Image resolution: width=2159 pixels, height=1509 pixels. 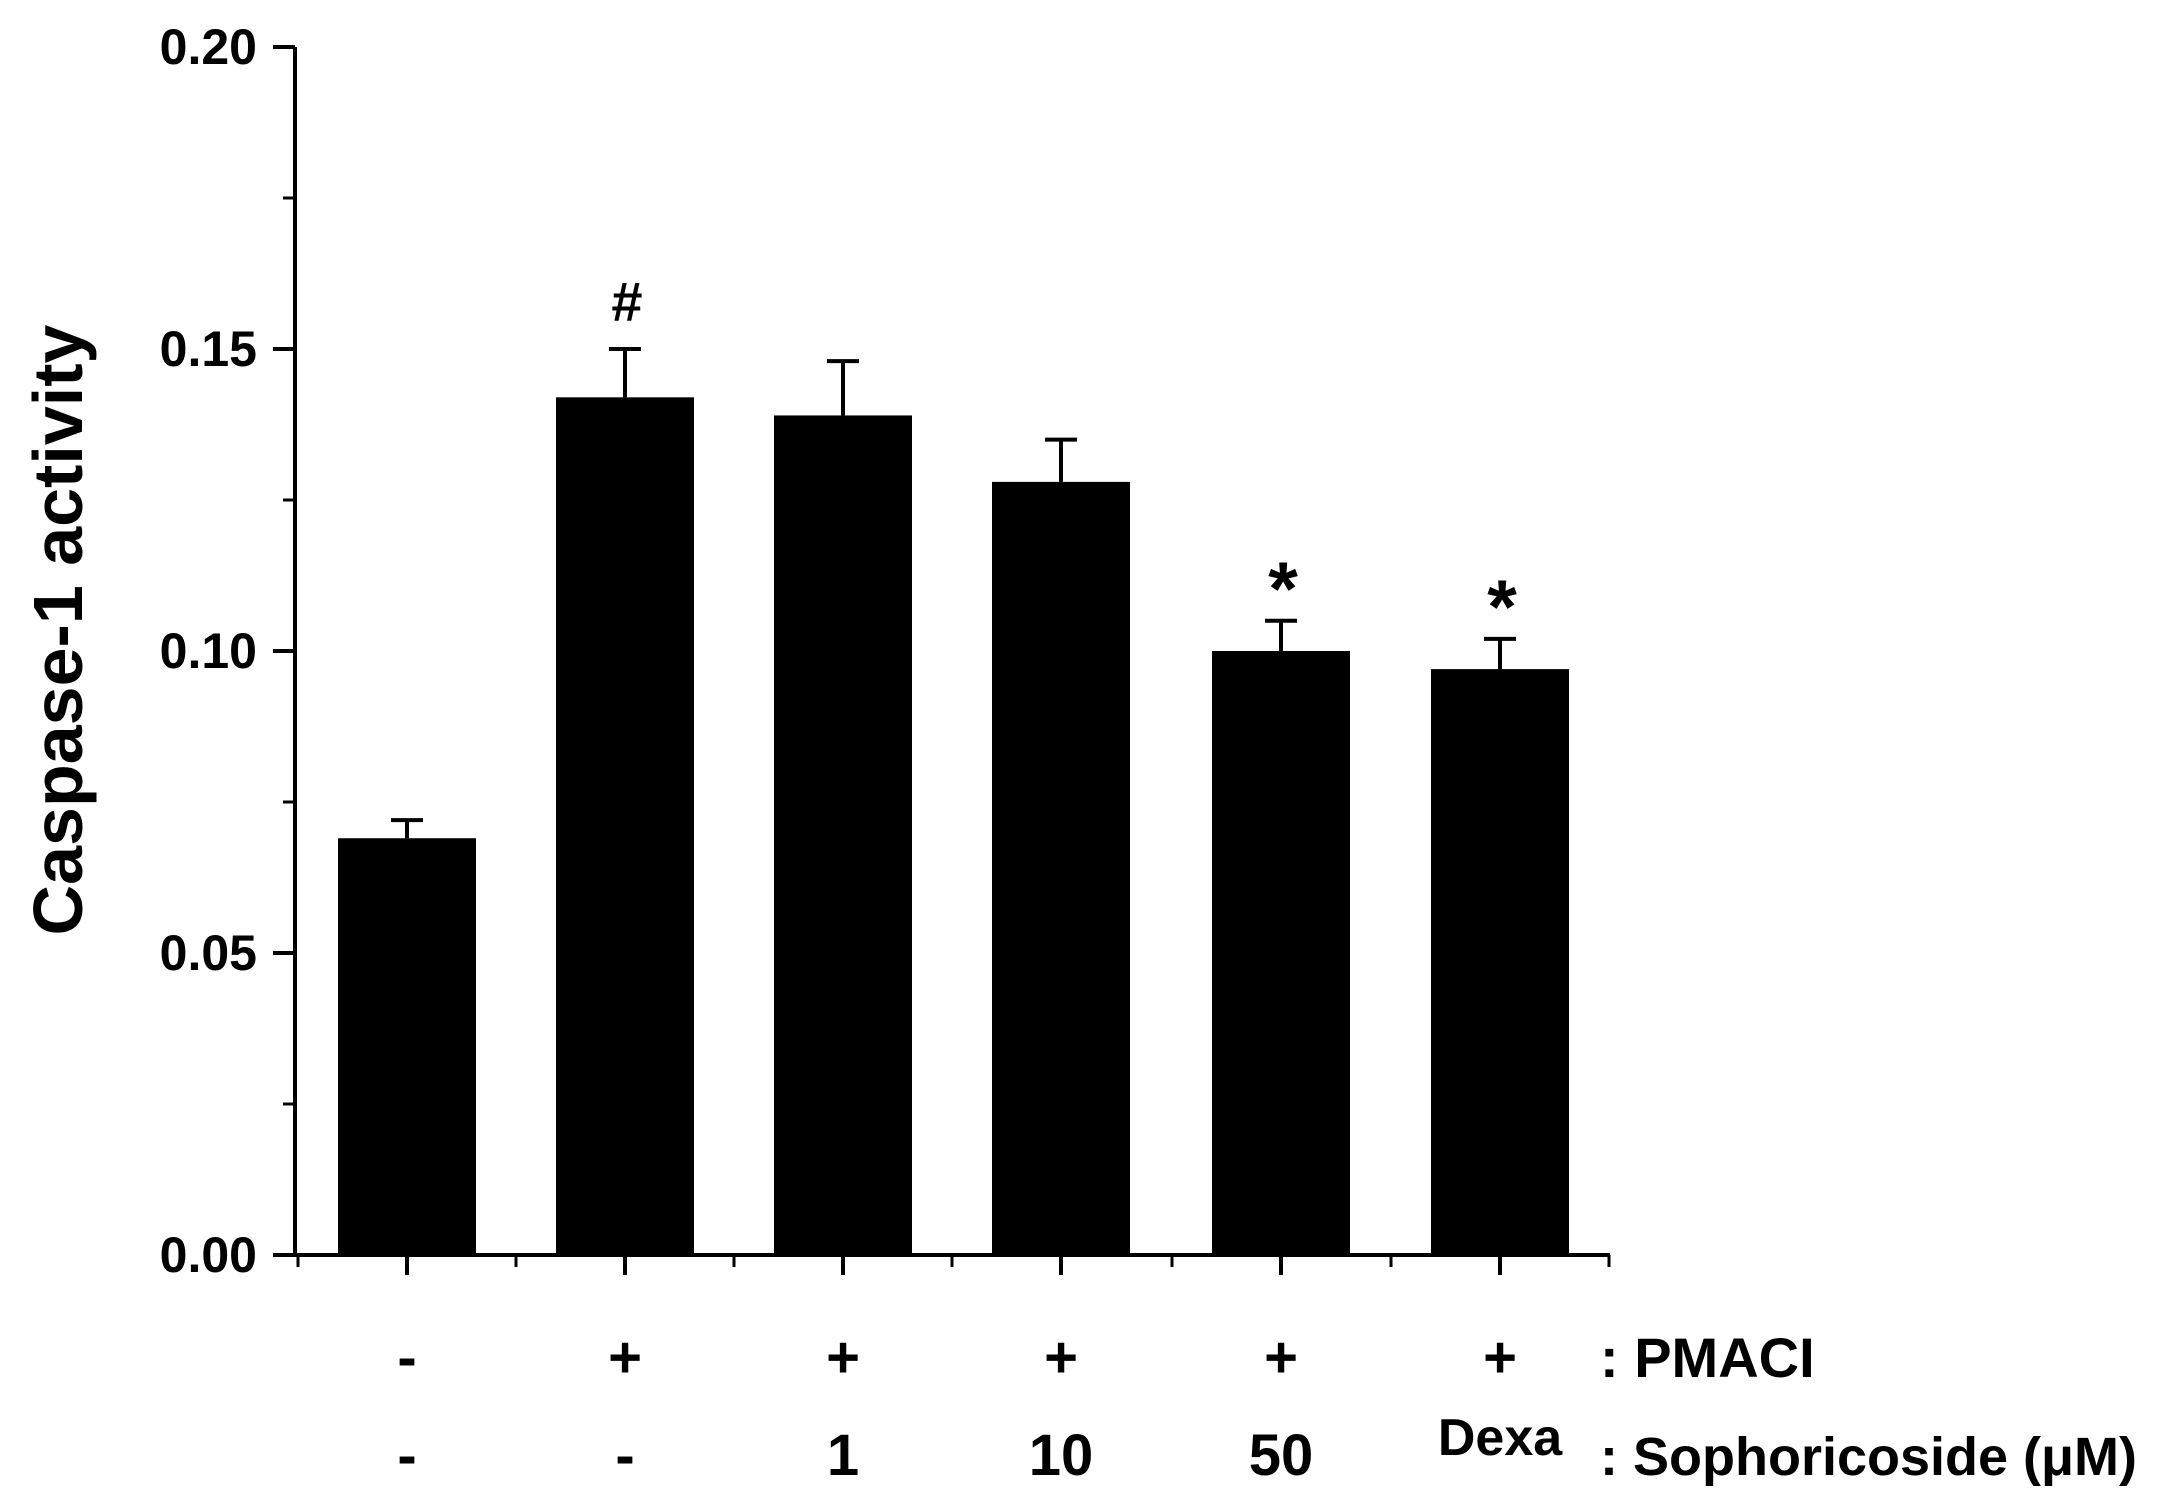 I want to click on y-tick-label: 0.00, so click(x=208, y=1255).